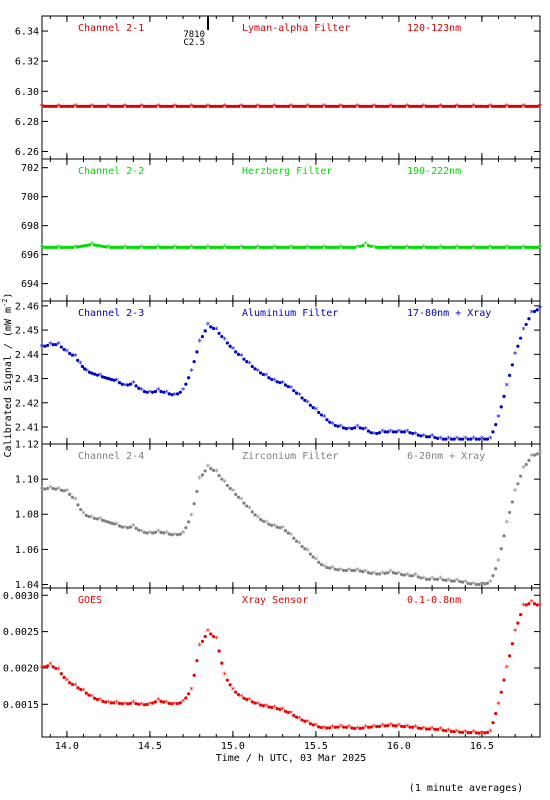 This screenshot has width=550, height=800. What do you see at coordinates (446, 456) in the screenshot?
I see `panel-range-label: 6-20nm + Xray` at bounding box center [446, 456].